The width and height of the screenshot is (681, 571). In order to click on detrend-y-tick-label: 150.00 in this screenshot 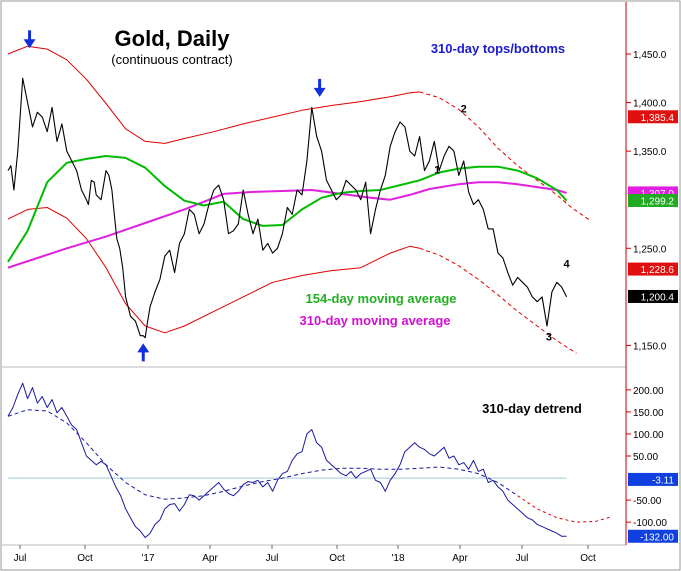, I will do `click(648, 413)`.